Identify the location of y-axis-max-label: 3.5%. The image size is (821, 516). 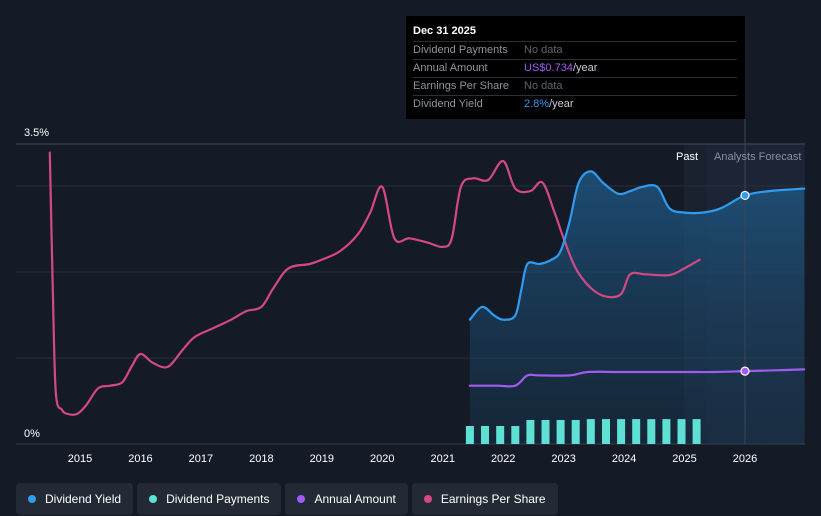
(36, 133).